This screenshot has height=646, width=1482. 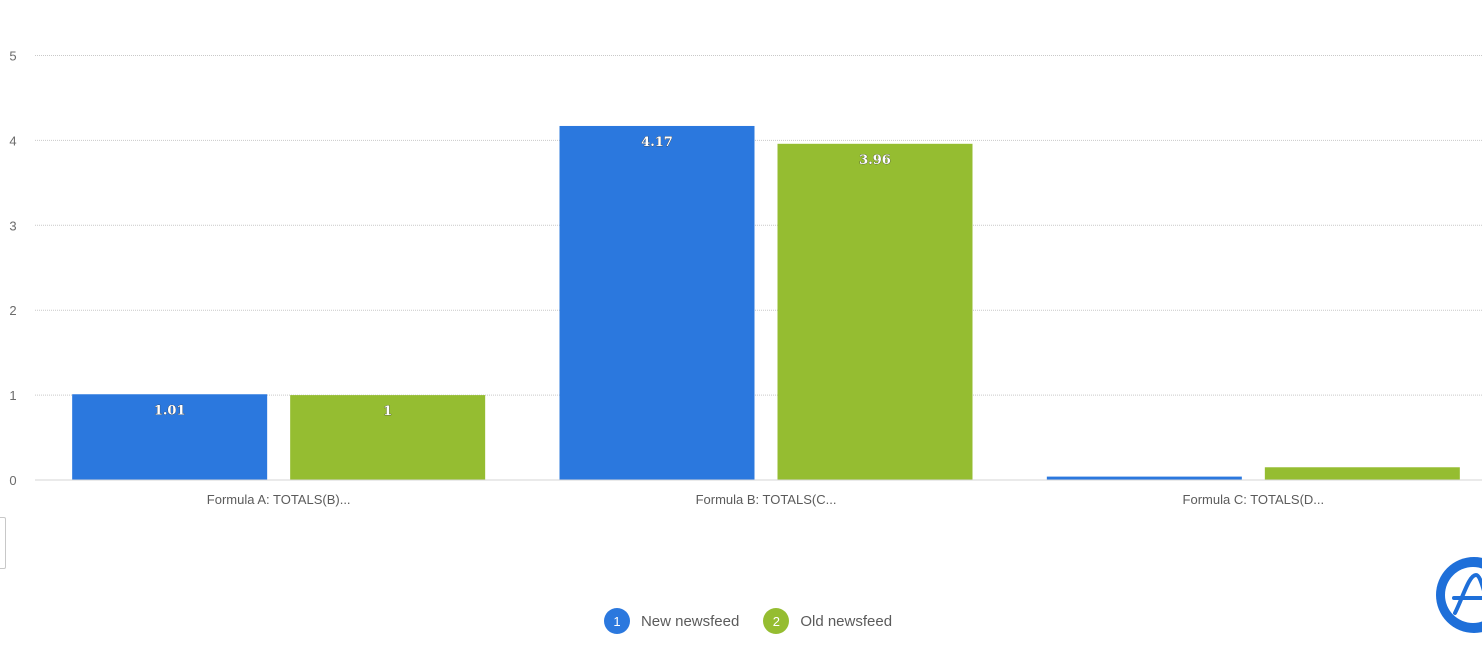 What do you see at coordinates (12, 395) in the screenshot?
I see `y-tick-label-1: 1` at bounding box center [12, 395].